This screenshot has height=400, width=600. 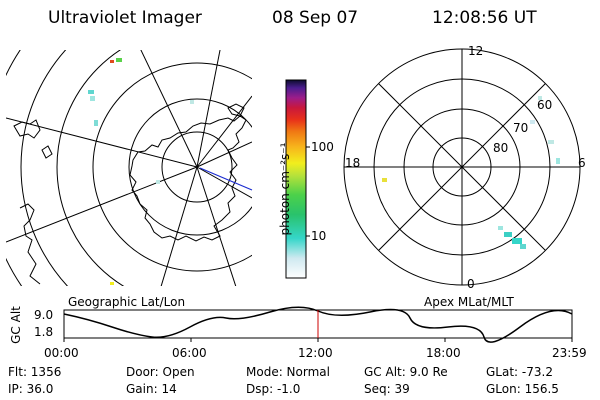 I want to click on altitude-plot, so click(x=318, y=324).